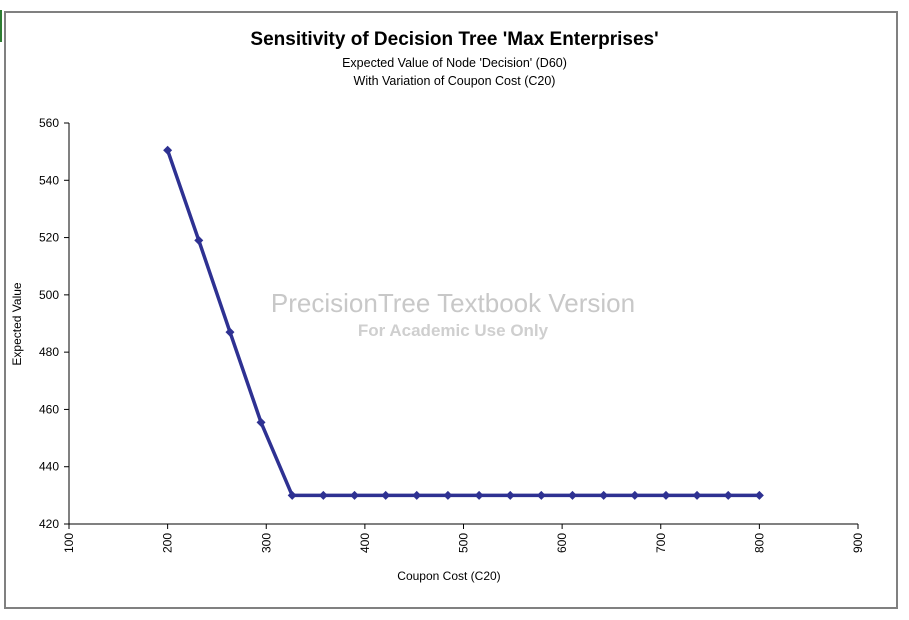 The image size is (909, 620). What do you see at coordinates (453, 303) in the screenshot?
I see `watermark-line-1: PrecisionTree Textbook Version` at bounding box center [453, 303].